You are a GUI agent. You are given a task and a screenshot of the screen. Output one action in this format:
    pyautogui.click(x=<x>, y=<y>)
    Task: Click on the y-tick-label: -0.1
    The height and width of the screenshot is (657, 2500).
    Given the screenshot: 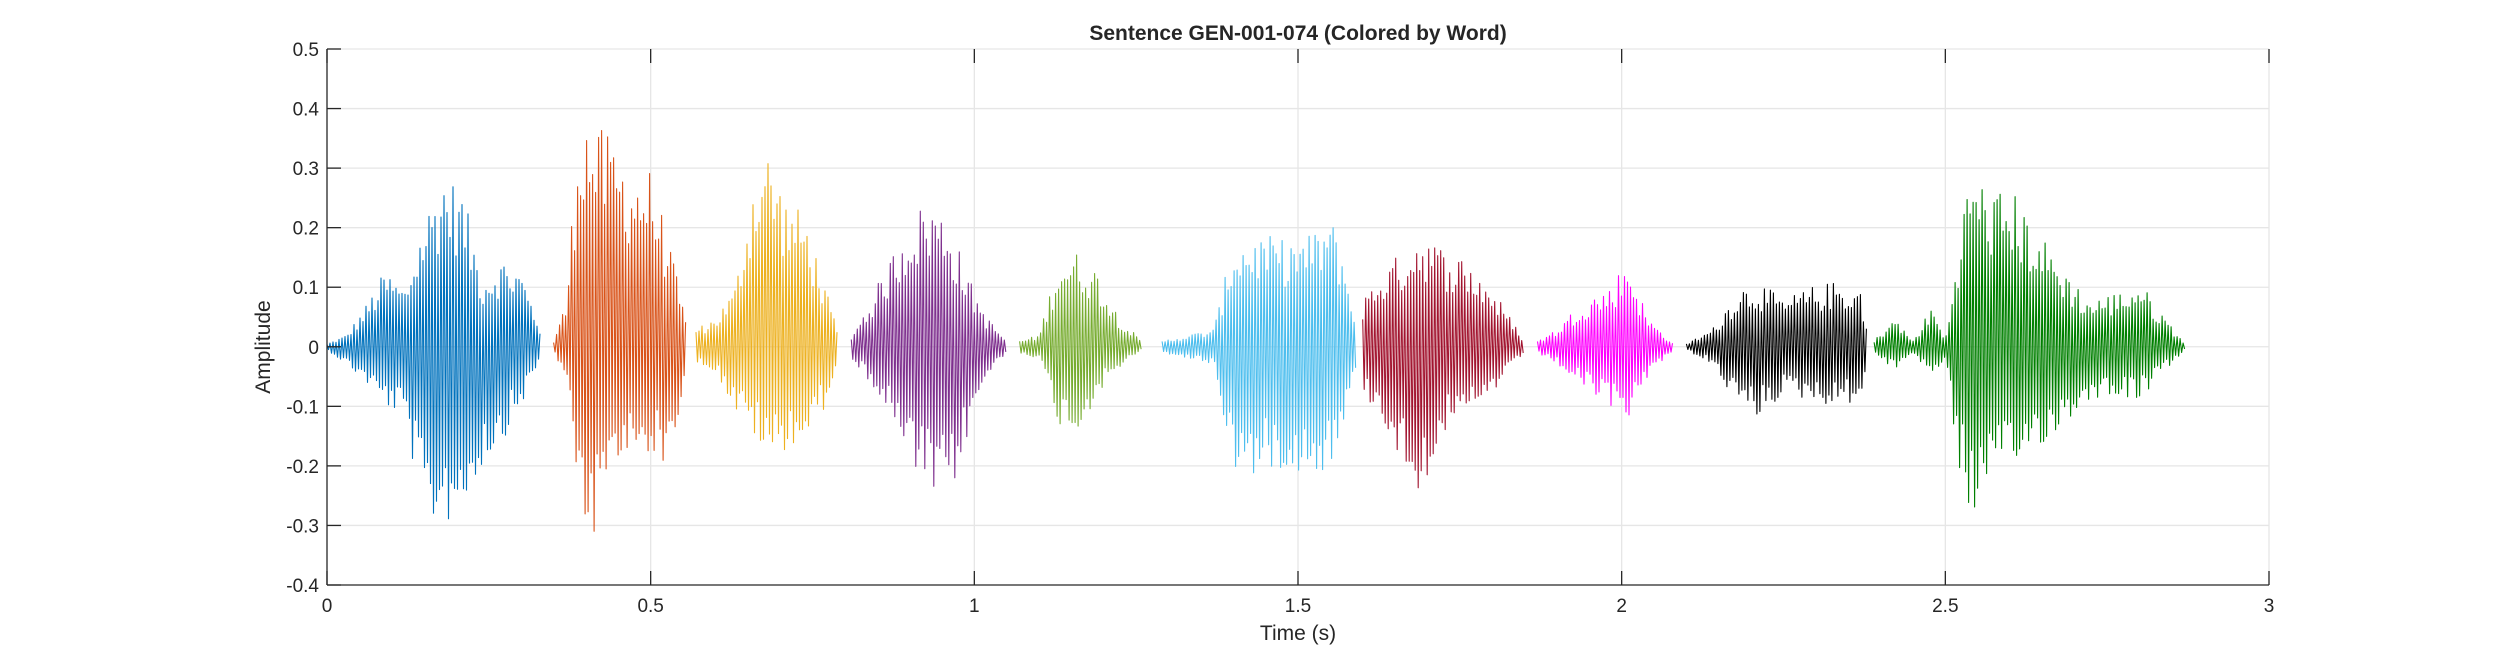 What is the action you would take?
    pyautogui.click(x=302, y=407)
    